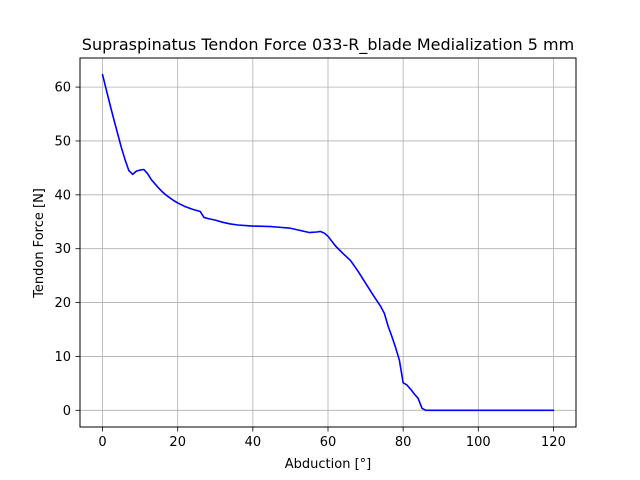  What do you see at coordinates (62, 249) in the screenshot?
I see `y-tick-label: 30` at bounding box center [62, 249].